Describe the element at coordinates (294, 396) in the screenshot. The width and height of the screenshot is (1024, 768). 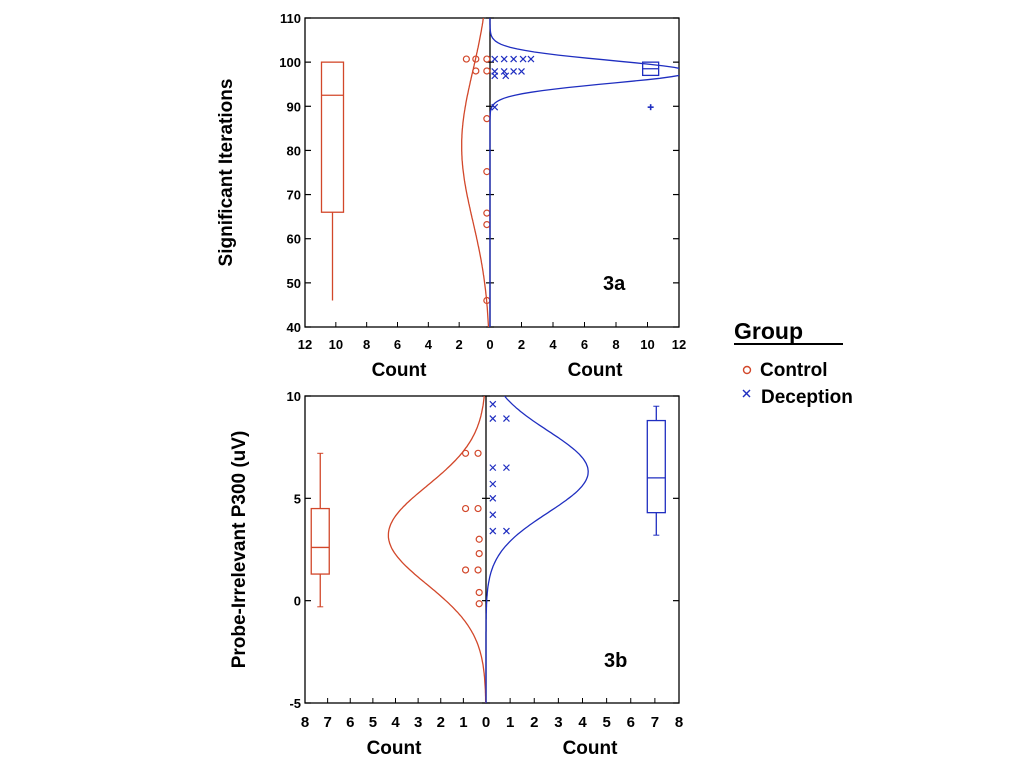
I see `y-tick-label: 10` at that location.